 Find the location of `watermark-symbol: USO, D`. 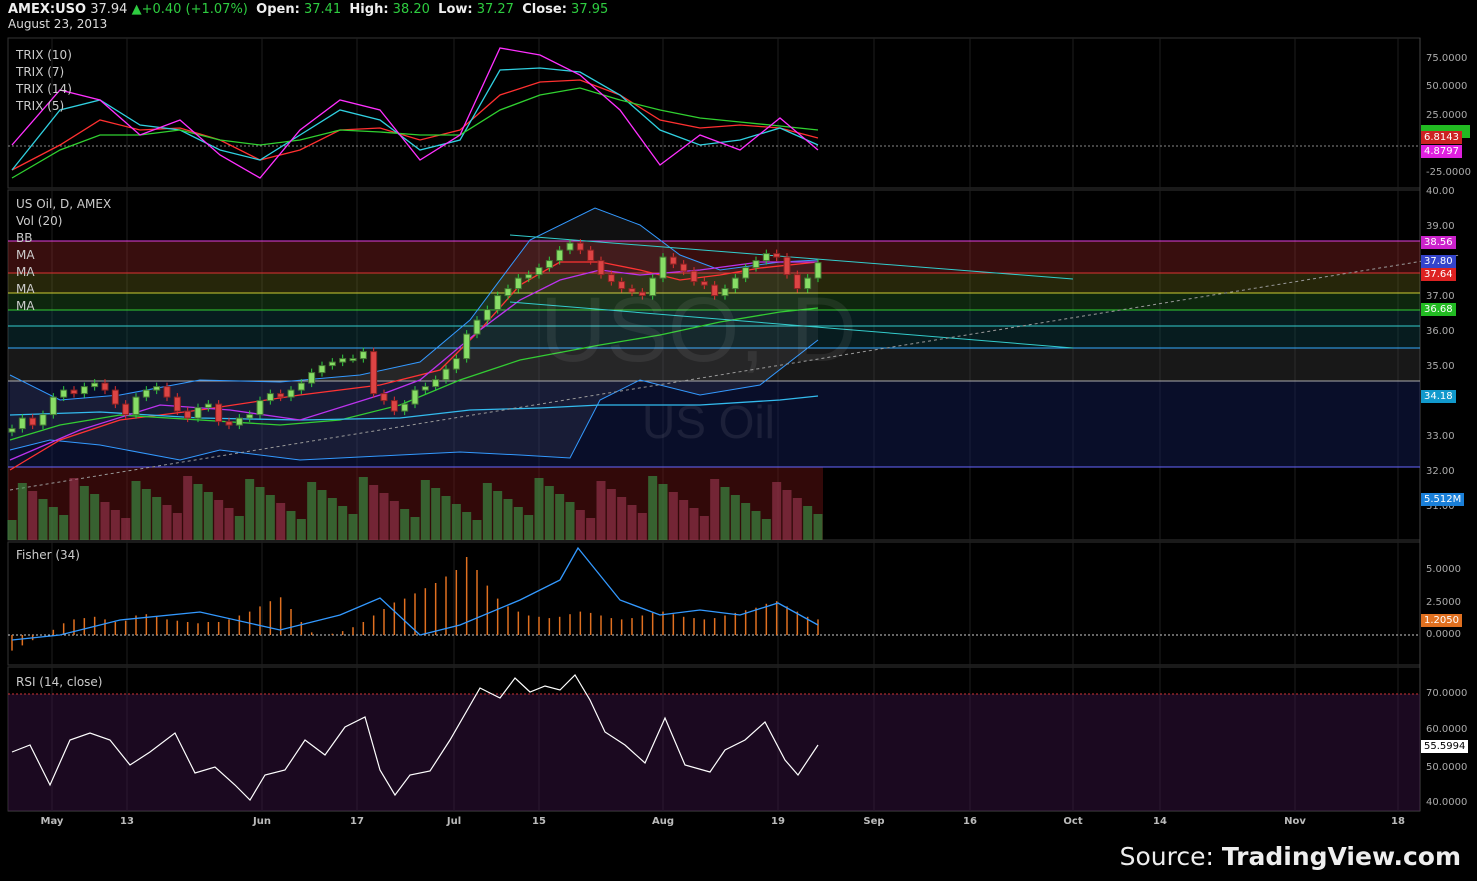

watermark-symbol: USO, D is located at coordinates (698, 330).